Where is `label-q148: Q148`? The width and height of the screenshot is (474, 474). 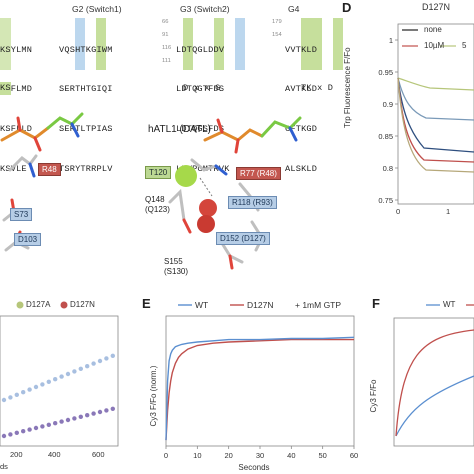
label-q148: Q148 is located at coordinates (155, 199).